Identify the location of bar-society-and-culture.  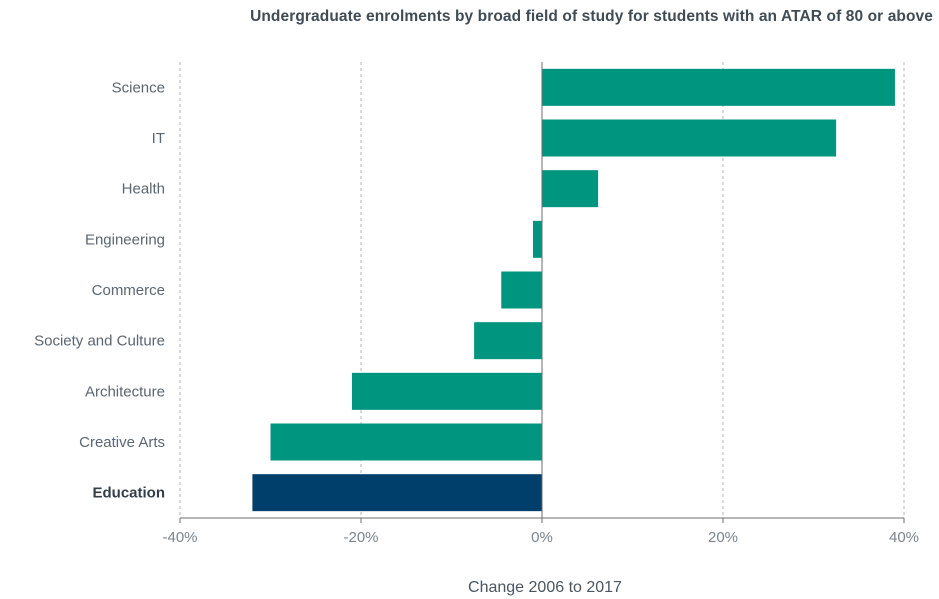
(508, 341).